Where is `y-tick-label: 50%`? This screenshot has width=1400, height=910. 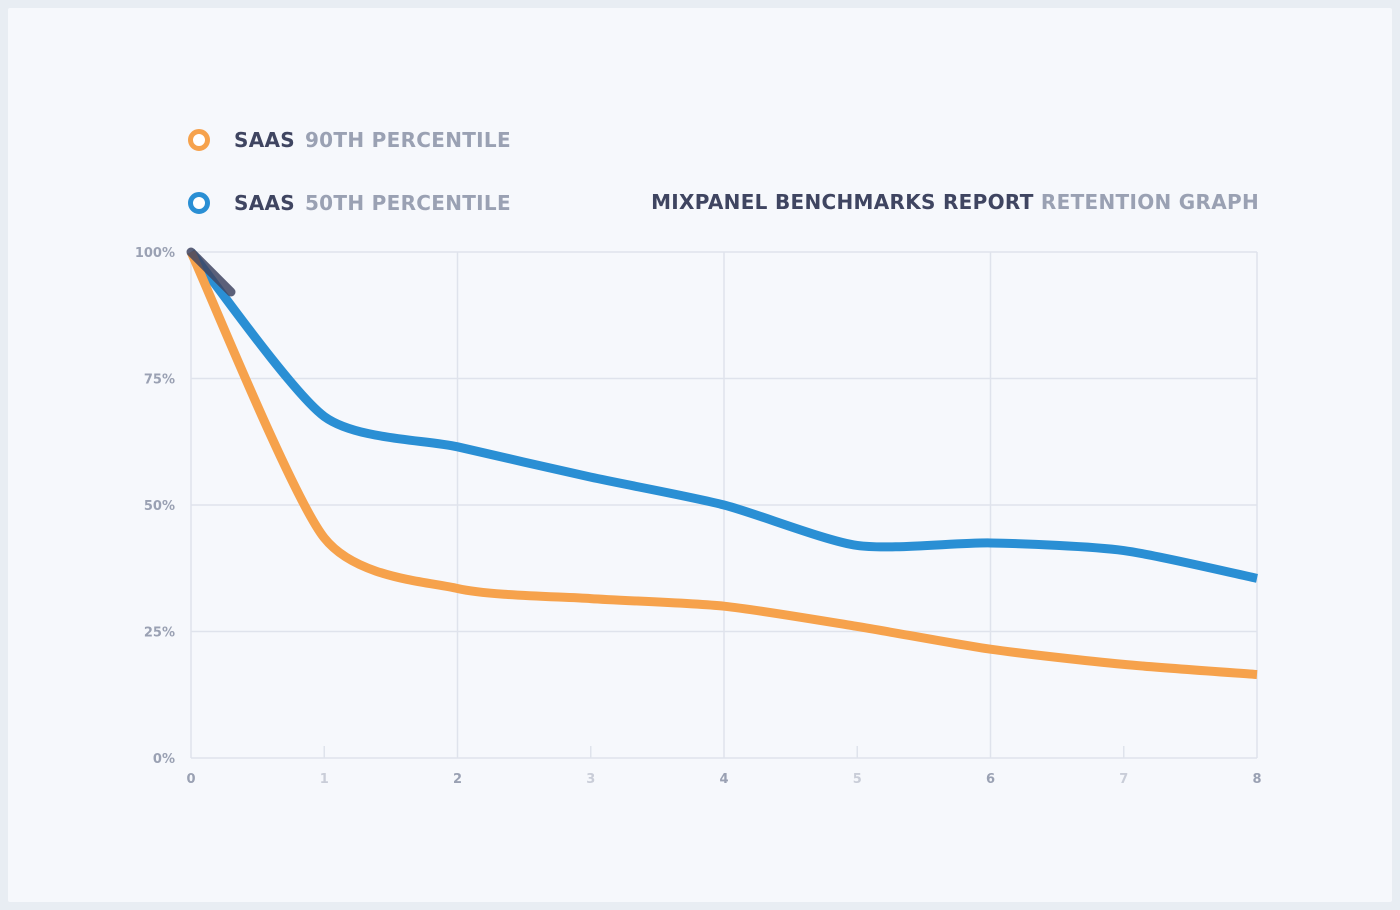
y-tick-label: 50% is located at coordinates (159, 506).